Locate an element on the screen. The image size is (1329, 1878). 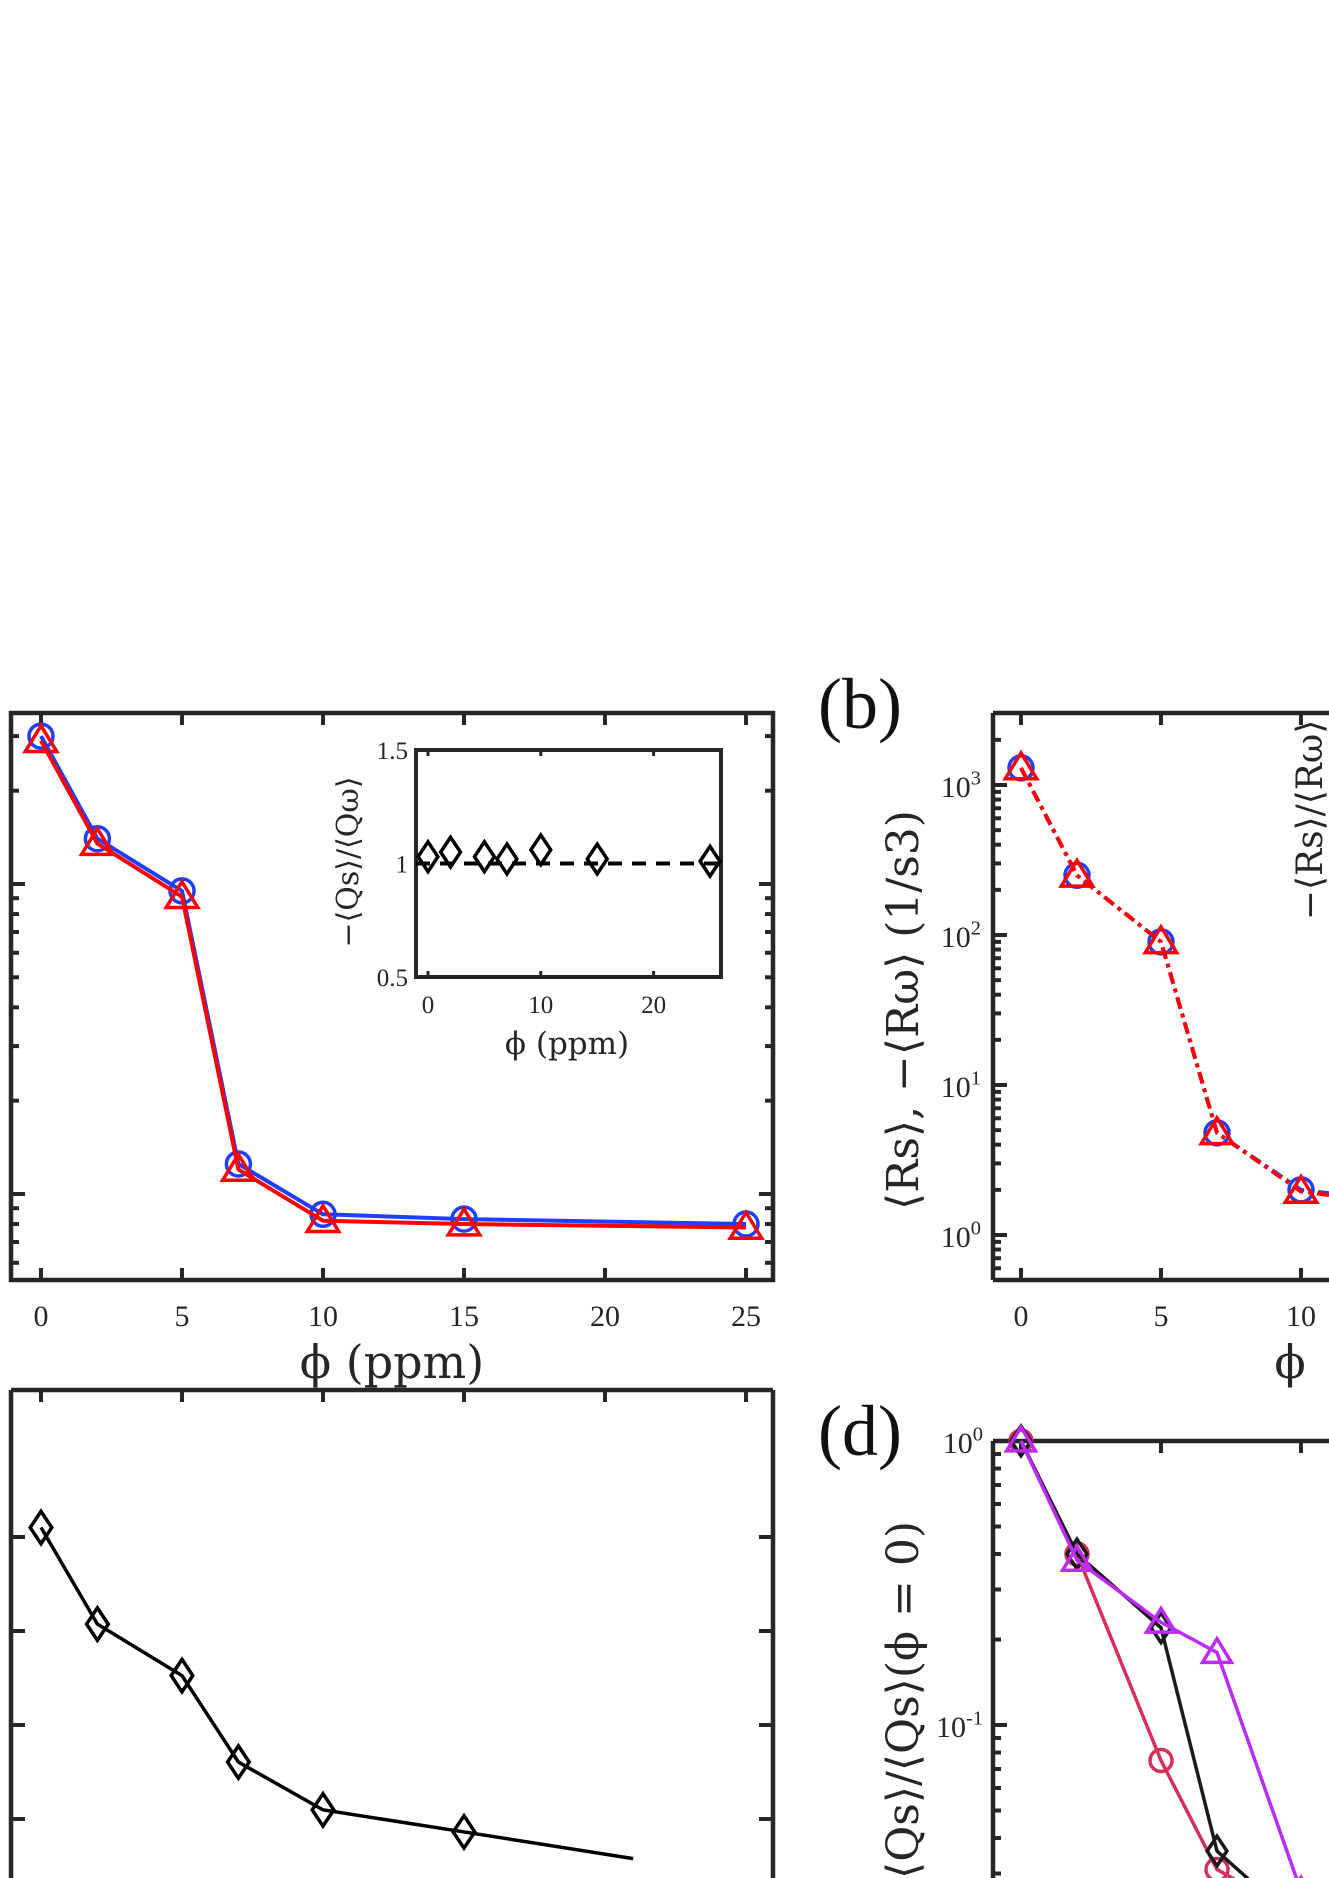
panel-d: 10⁰ 10⁻¹ is located at coordinates (1132, 1650).